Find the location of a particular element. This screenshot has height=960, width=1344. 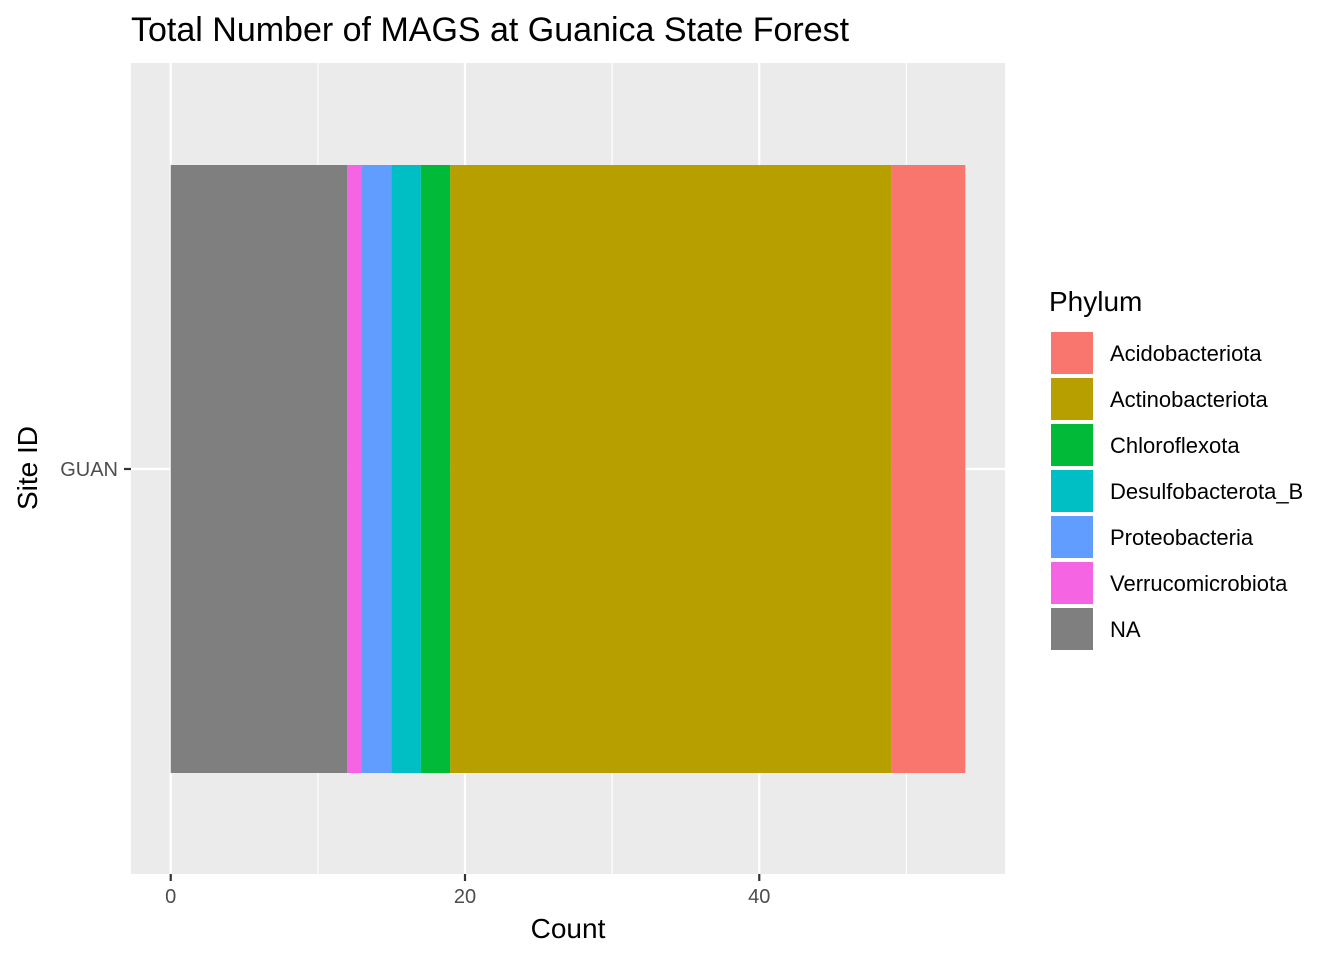

bar-segment-verrucomicrobiota is located at coordinates (355, 469).